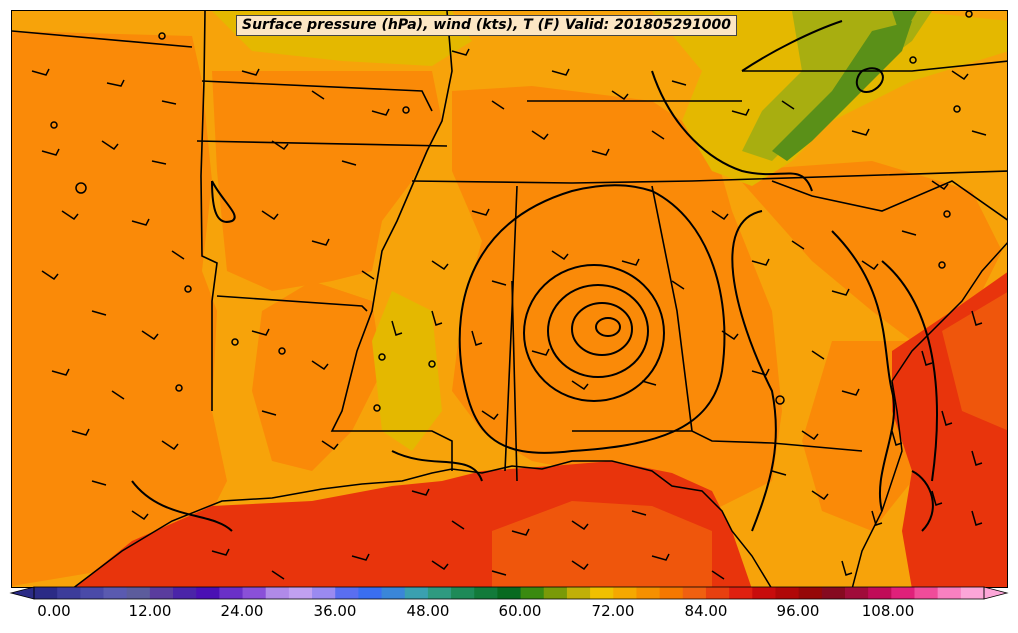 The width and height of the screenshot is (1018, 633). What do you see at coordinates (888, 611) in the screenshot?
I see `colorbar-tick-label: 108.00` at bounding box center [888, 611].